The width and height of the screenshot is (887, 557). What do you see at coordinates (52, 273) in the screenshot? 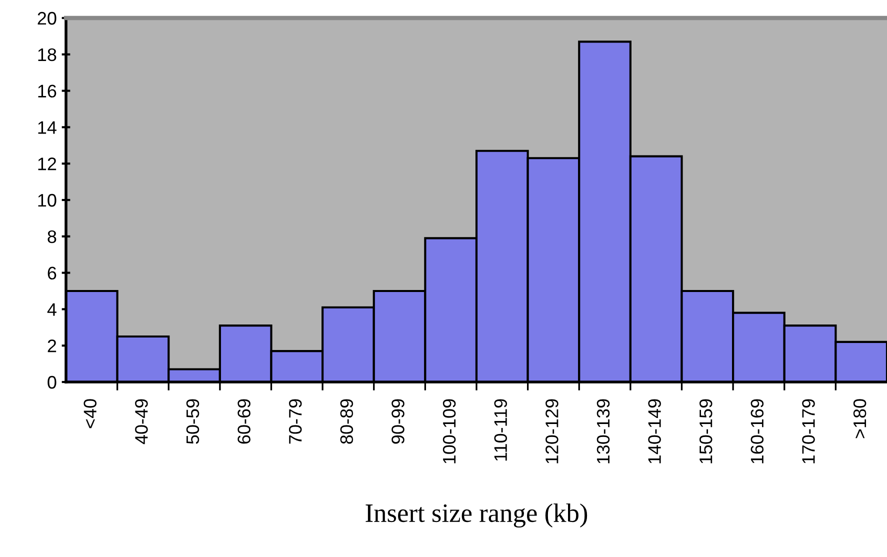
I see `y-tick-label: 6` at bounding box center [52, 273].